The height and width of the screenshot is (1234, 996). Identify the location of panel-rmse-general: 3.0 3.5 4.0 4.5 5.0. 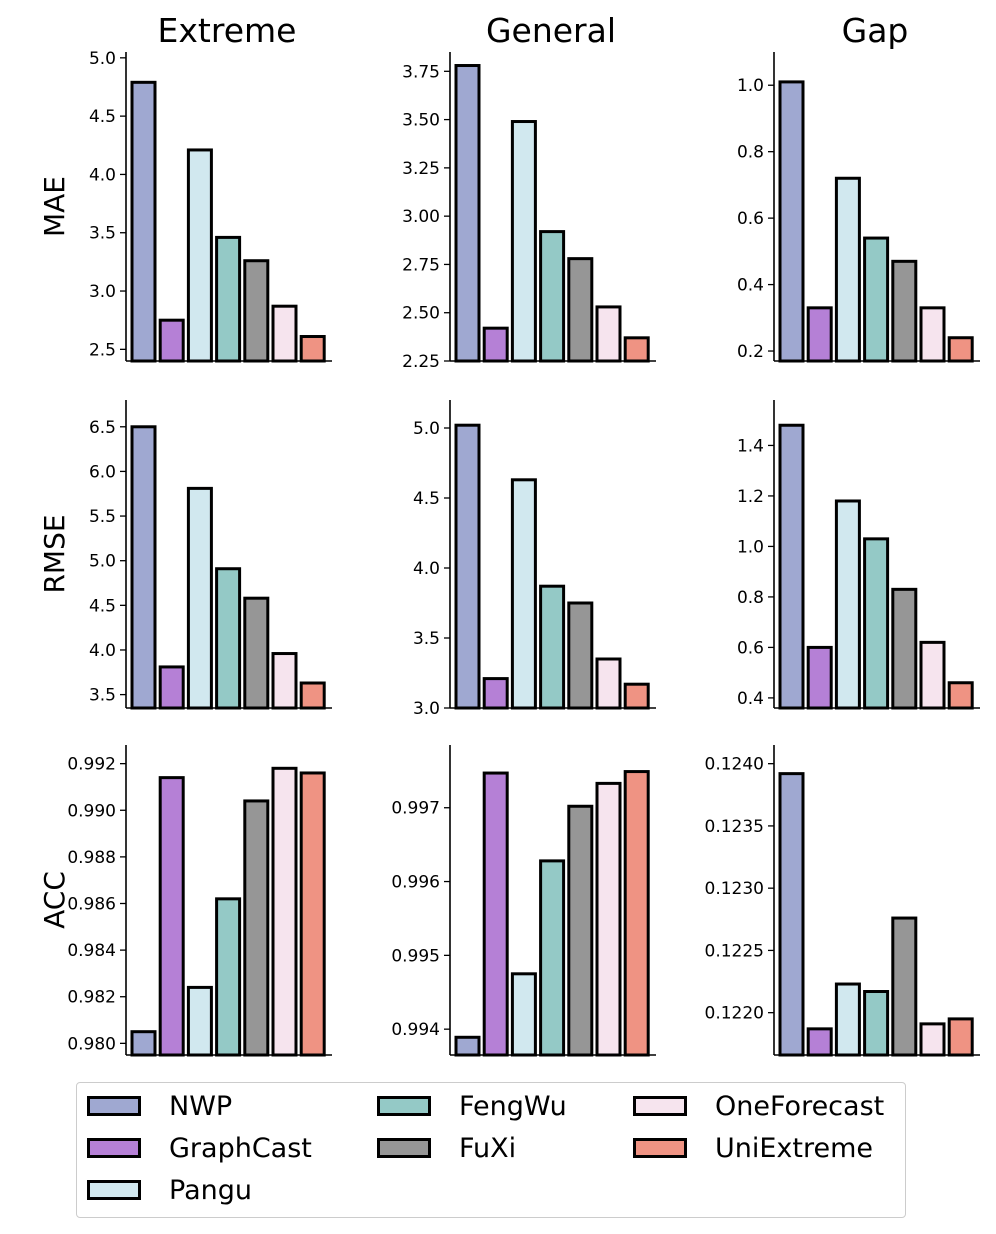
(534, 559).